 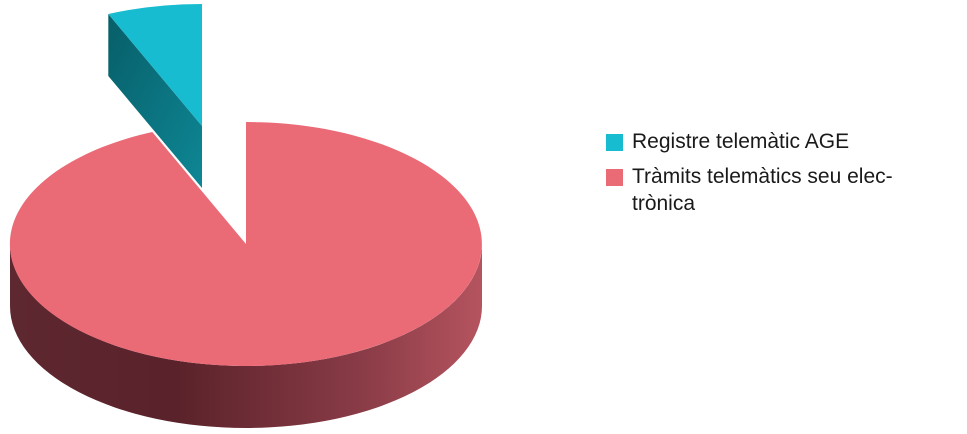 What do you see at coordinates (741, 141) in the screenshot?
I see `legend-label-registre: Registre telemàtic AGE` at bounding box center [741, 141].